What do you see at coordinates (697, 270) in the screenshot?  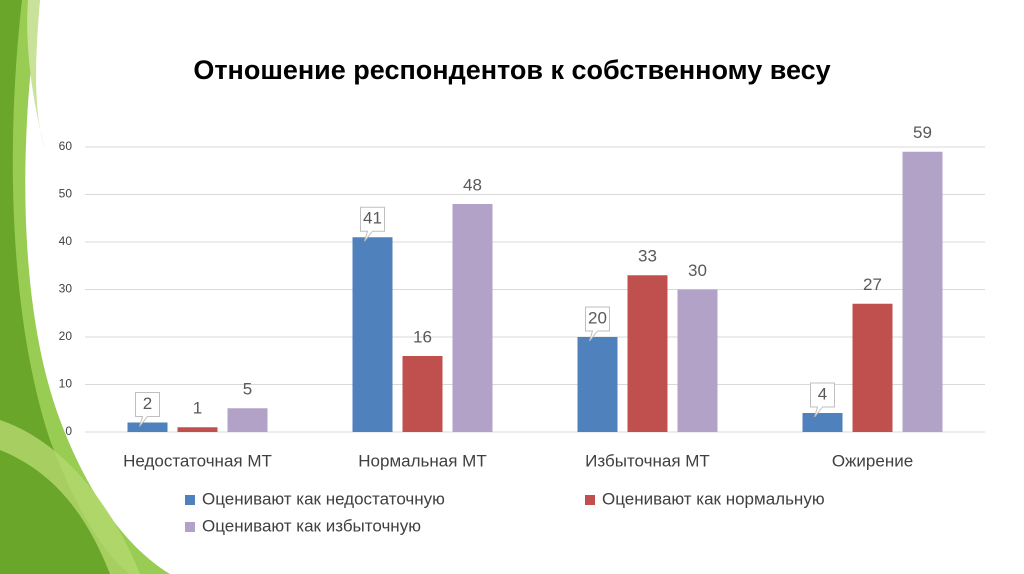 I see `data-label: 30` at bounding box center [697, 270].